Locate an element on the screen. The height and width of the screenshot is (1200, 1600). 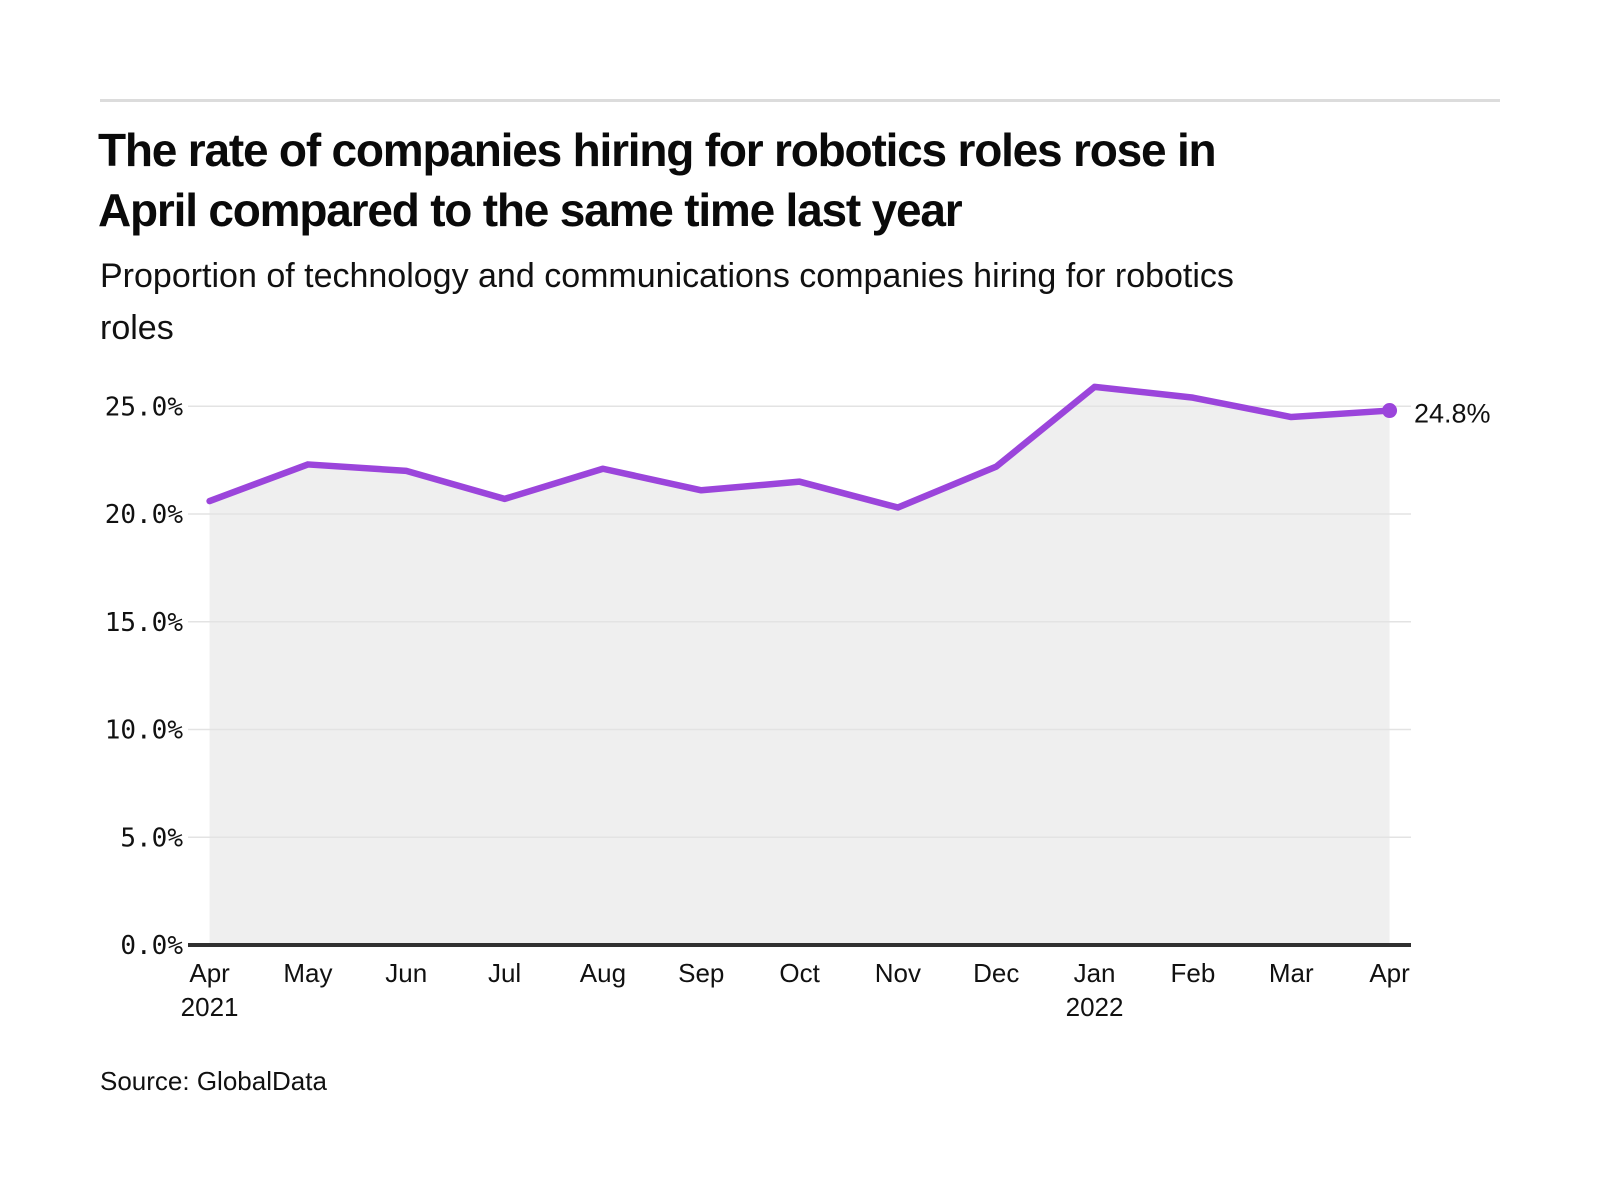
y-tick-label-5: 5.0% is located at coordinates (151, 838).